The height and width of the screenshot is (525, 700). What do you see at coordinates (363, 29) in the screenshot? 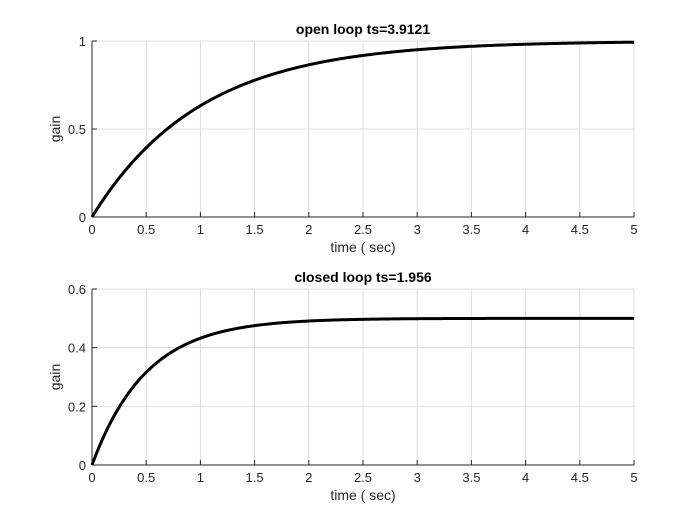
I see `chart-title: open loop ts=3.9121` at bounding box center [363, 29].